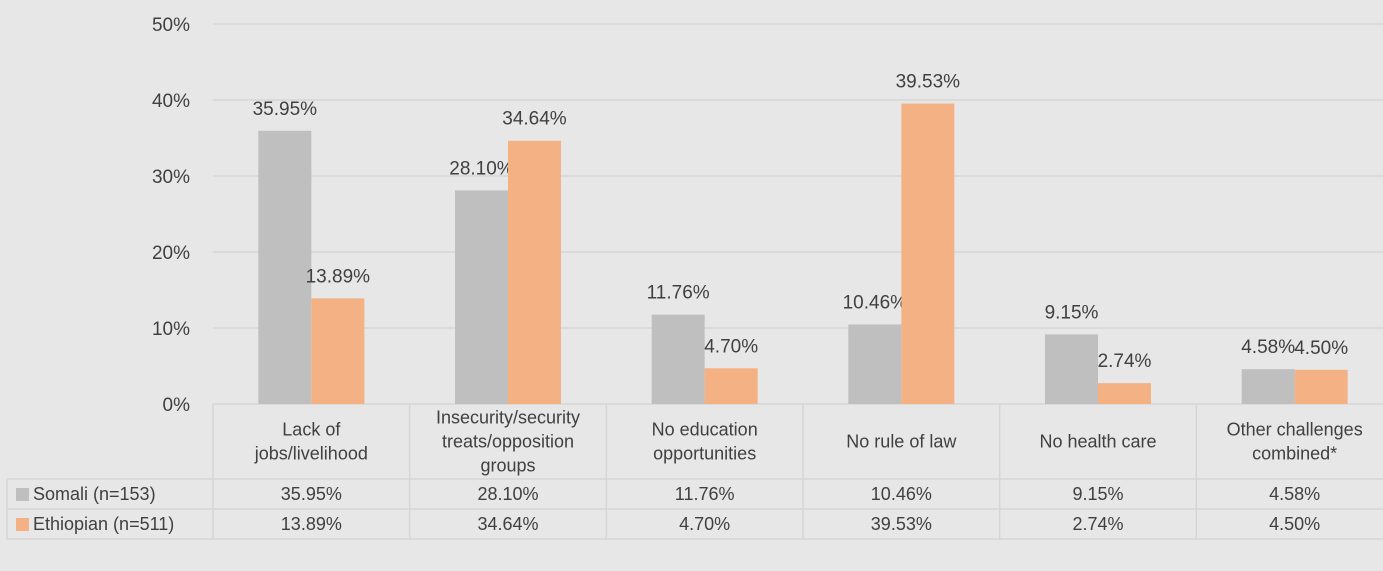 The image size is (1383, 571). Describe the element at coordinates (1097, 524) in the screenshot. I see `table-cell-value: 2.74%` at that location.